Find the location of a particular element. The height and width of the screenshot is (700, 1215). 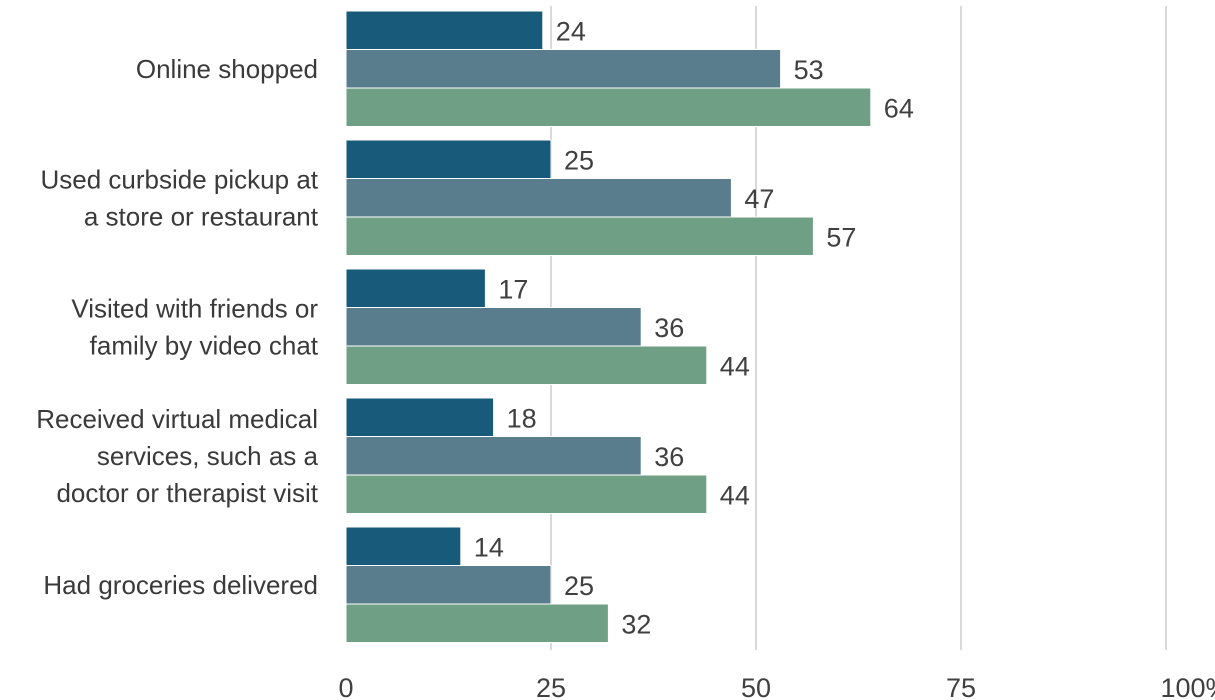

x-tick-label-75: 75 is located at coordinates (961, 686).